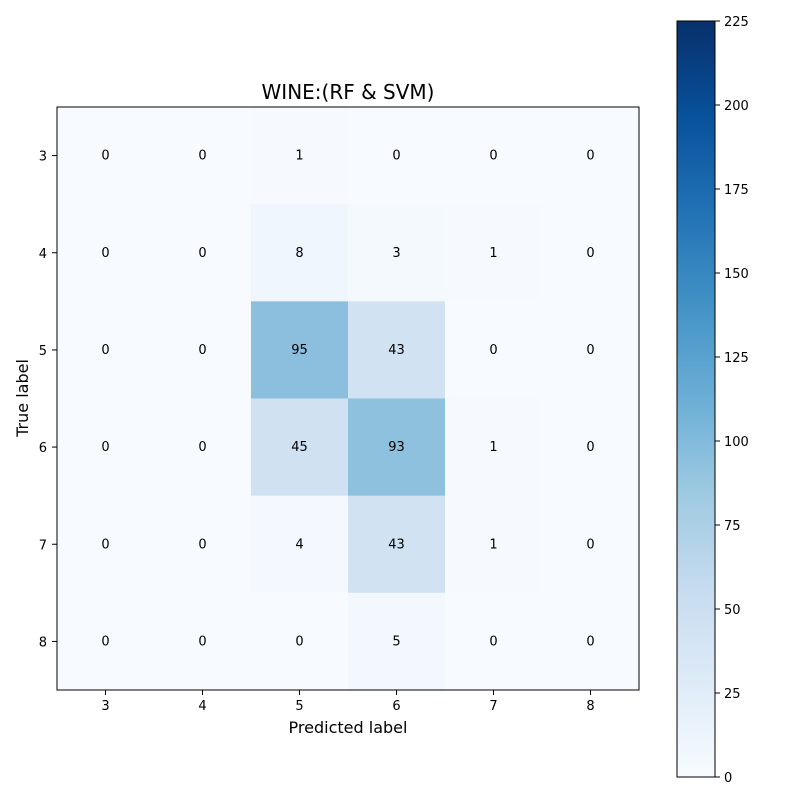  What do you see at coordinates (348, 92) in the screenshot?
I see `chart-title: WINE:(RF & SVM)` at bounding box center [348, 92].